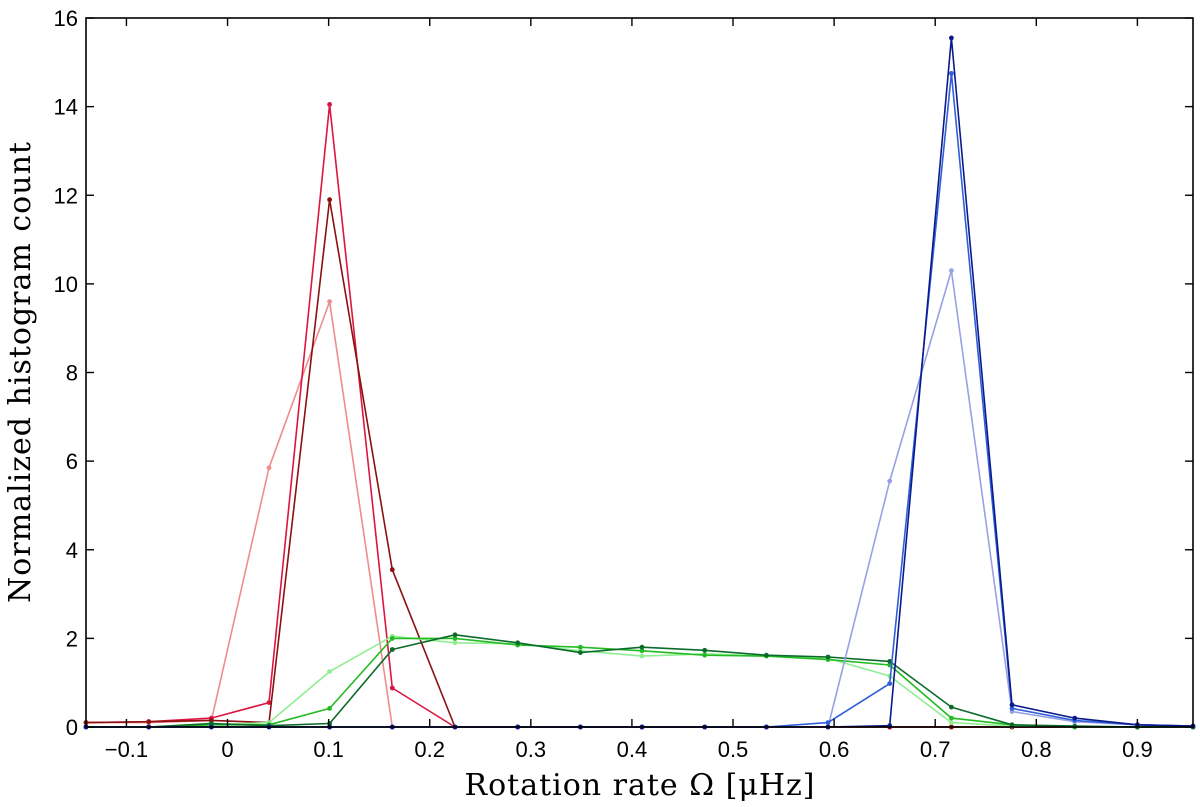 Image resolution: width=1200 pixels, height=807 pixels. Describe the element at coordinates (429, 749) in the screenshot. I see `x-tick-label: 0.2` at that location.